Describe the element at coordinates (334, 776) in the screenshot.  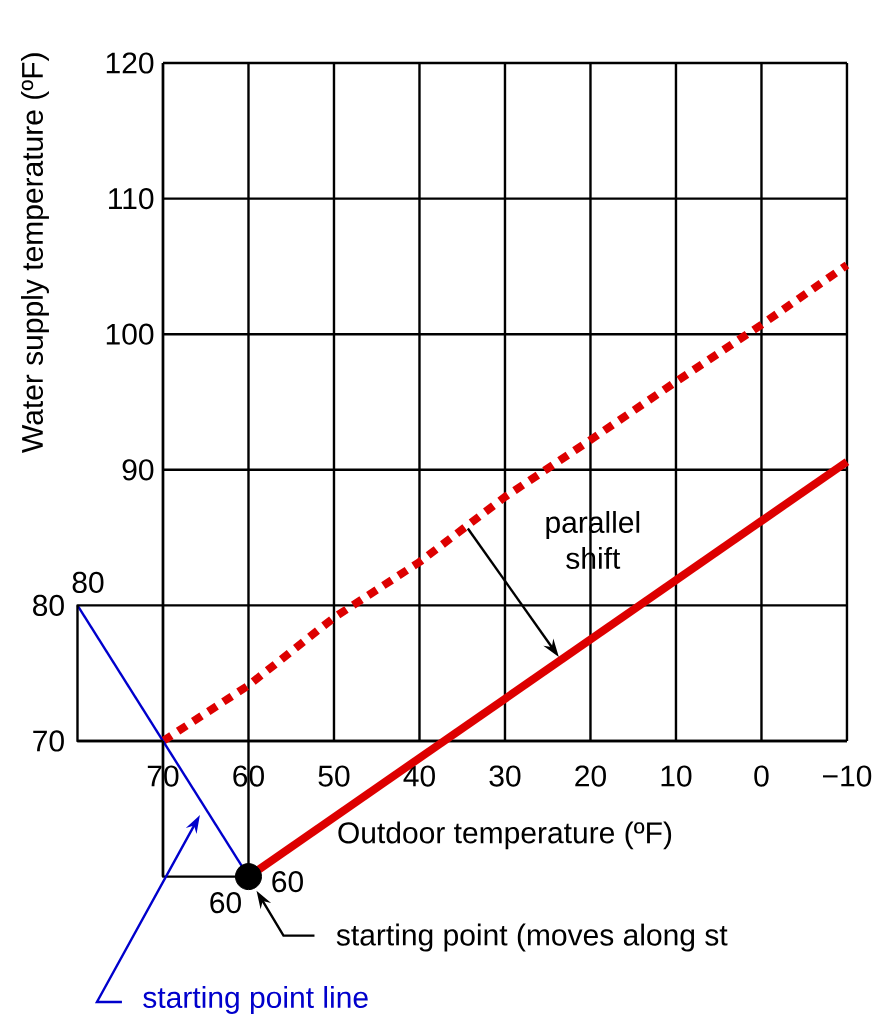
I see `x-tick-label: 50` at that location.